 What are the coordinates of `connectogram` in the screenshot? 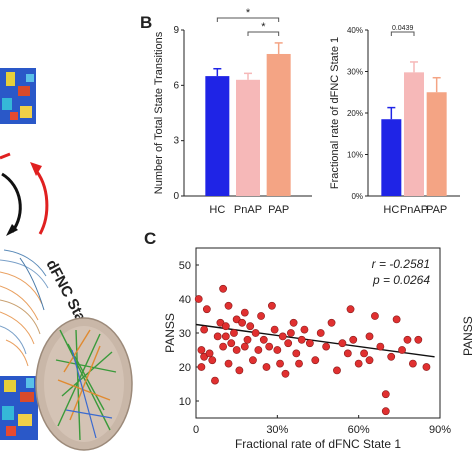 It's located at (24, 308).